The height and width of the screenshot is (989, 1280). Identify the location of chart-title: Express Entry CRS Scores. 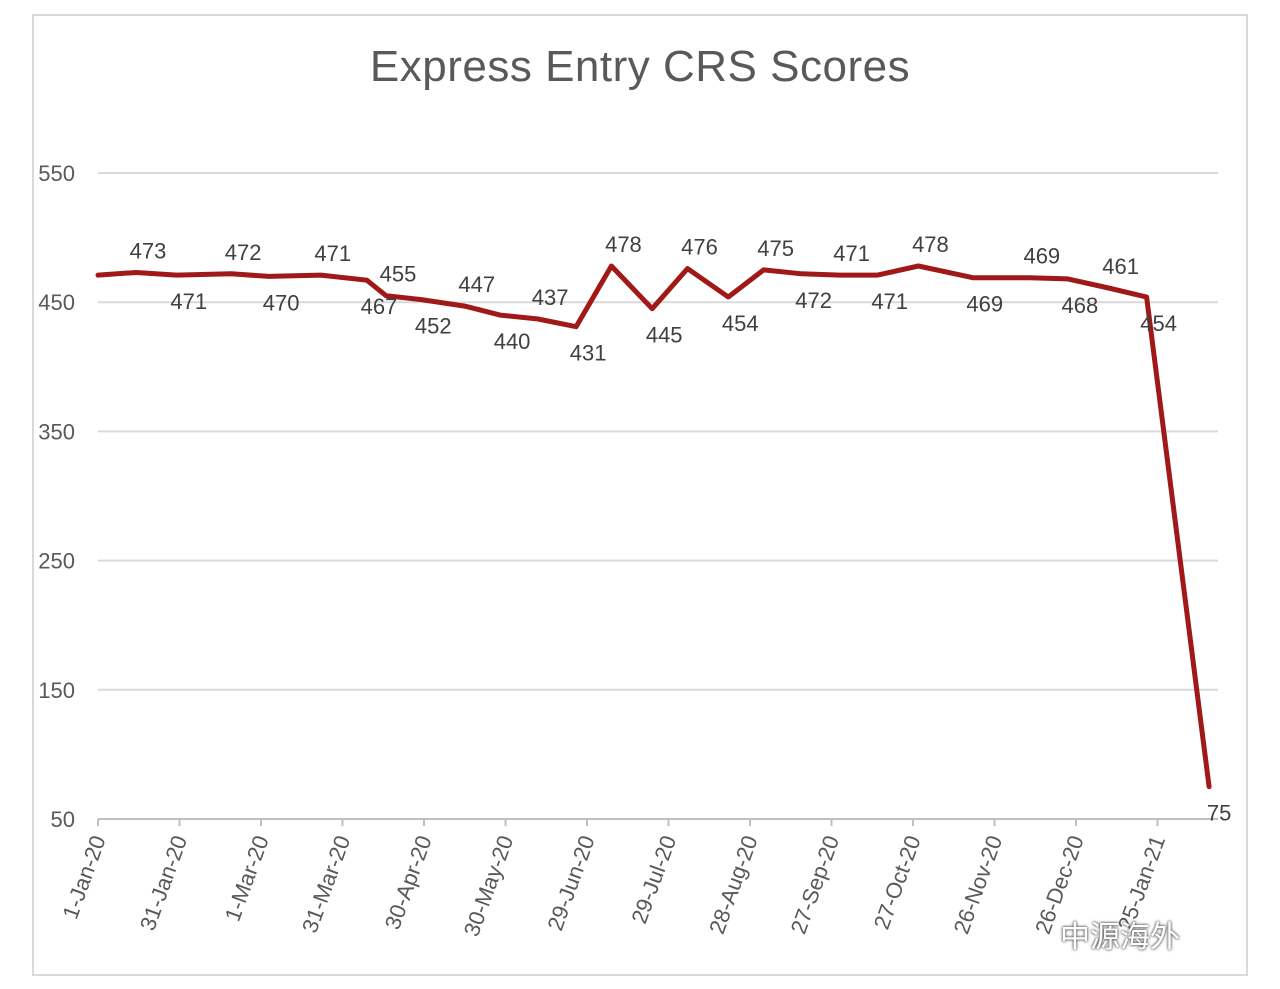
(640, 66).